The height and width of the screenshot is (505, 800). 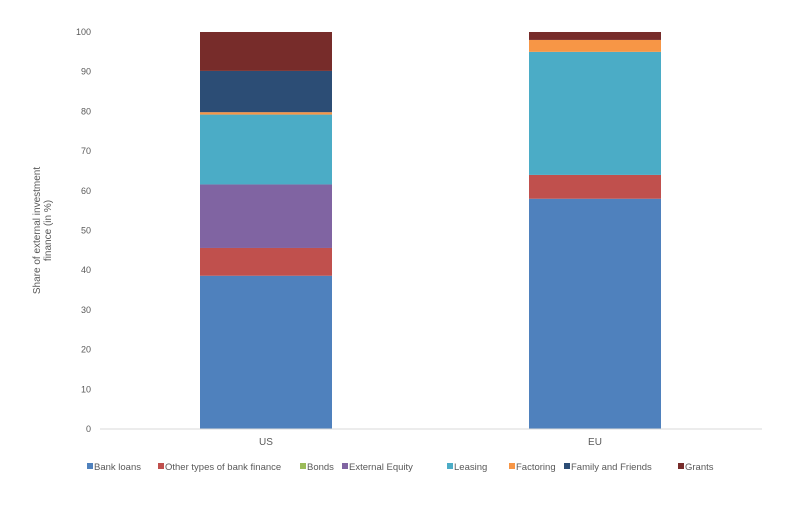 I want to click on legend-label: Other types of bank finance, so click(x=223, y=467).